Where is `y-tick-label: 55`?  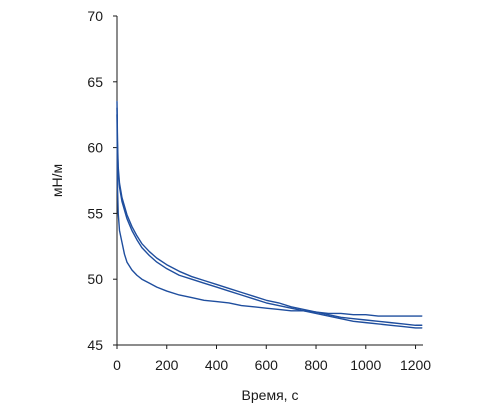 y-tick-label: 55 is located at coordinates (95, 213).